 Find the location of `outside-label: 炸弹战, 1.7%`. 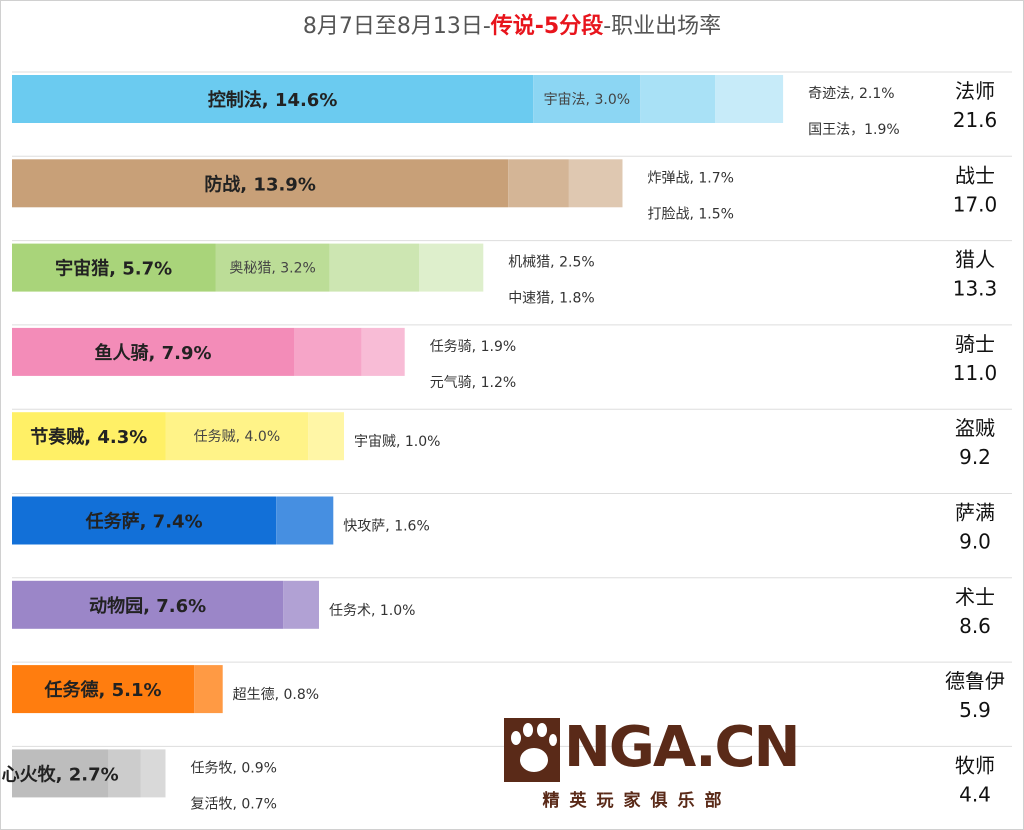

outside-label: 炸弹战, 1.7% is located at coordinates (691, 178).